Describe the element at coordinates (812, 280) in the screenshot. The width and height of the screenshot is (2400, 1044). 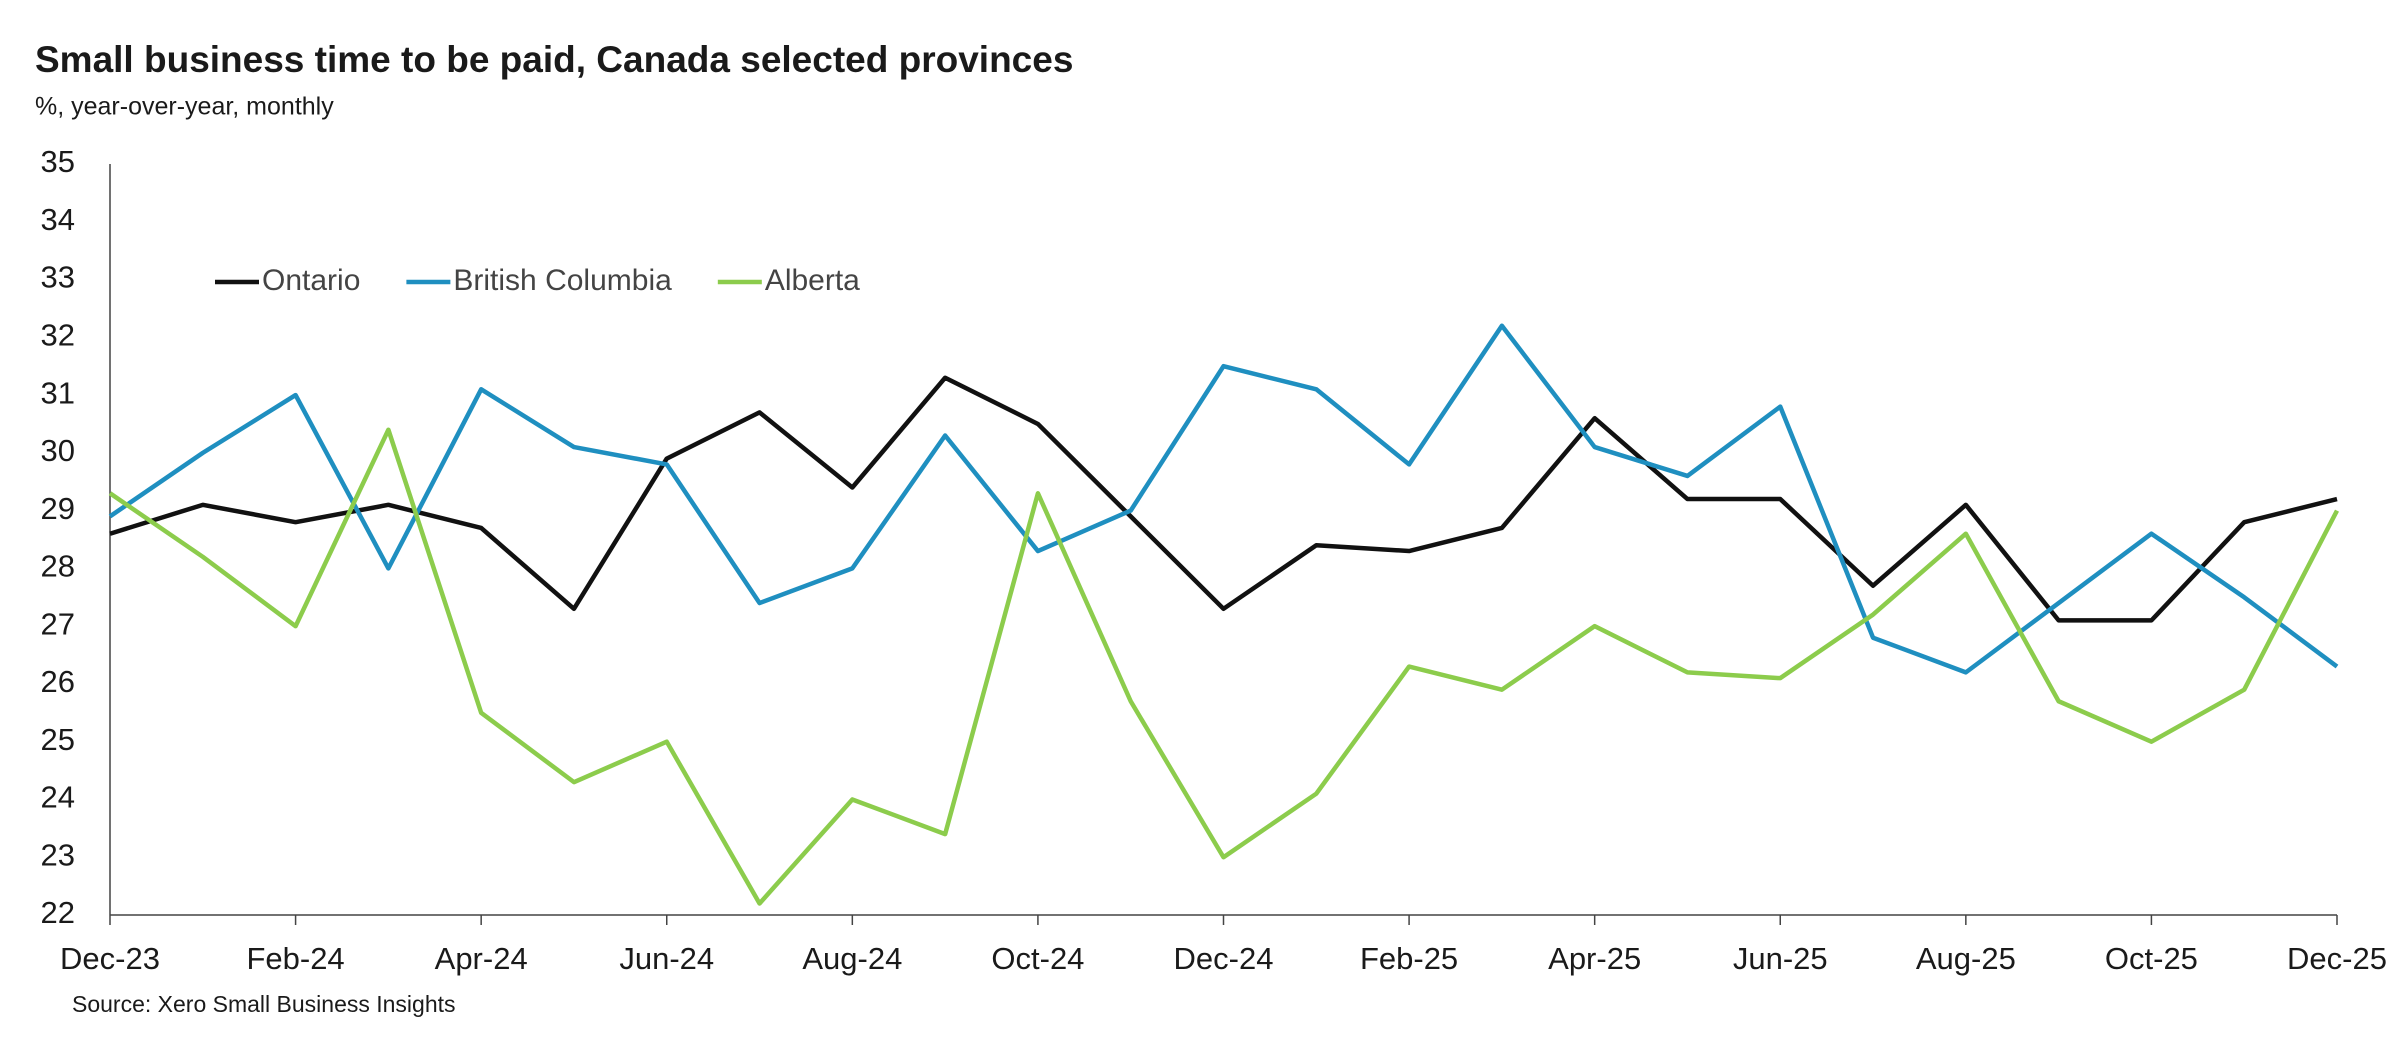
I see `legend-label: Alberta` at that location.